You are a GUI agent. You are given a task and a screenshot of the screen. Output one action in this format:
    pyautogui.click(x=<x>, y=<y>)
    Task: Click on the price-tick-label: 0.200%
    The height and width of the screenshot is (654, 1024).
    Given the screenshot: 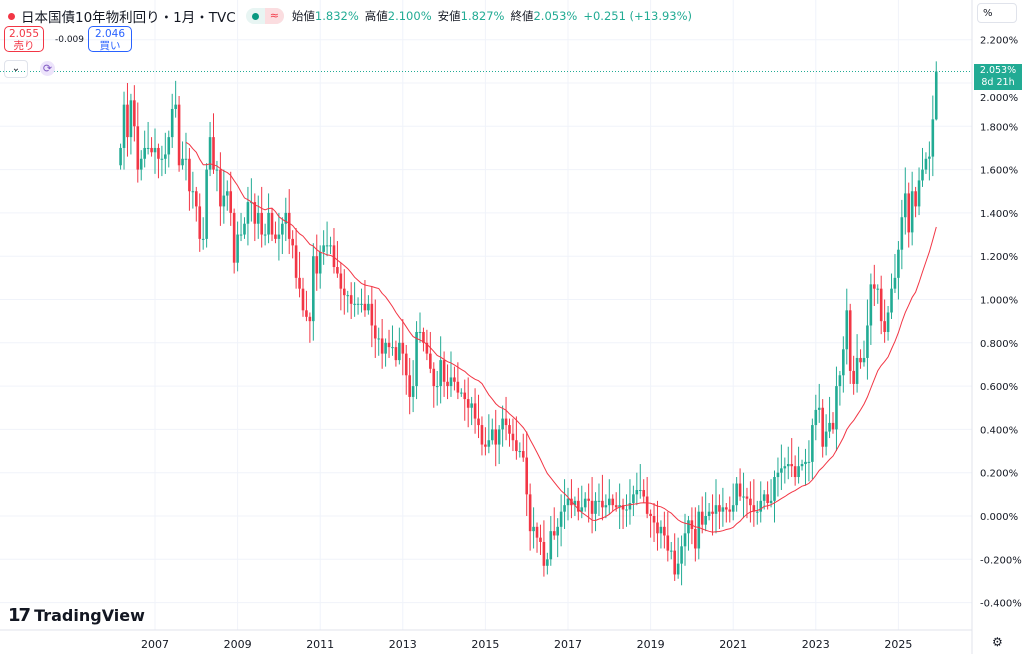 What is the action you would take?
    pyautogui.click(x=999, y=474)
    